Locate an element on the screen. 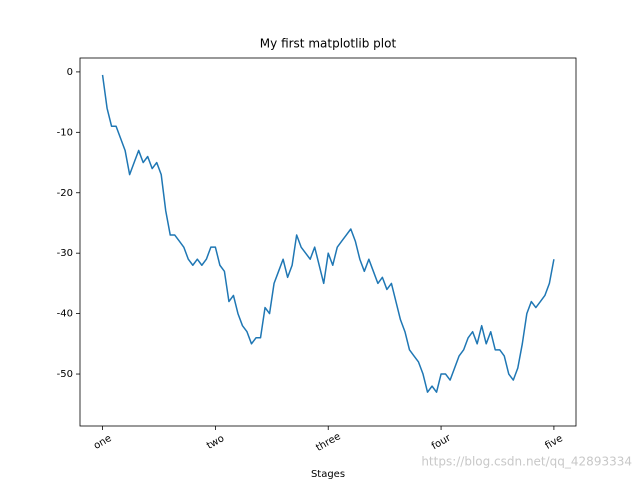 The height and width of the screenshot is (480, 640). y-tick-label: -10 is located at coordinates (65, 132).